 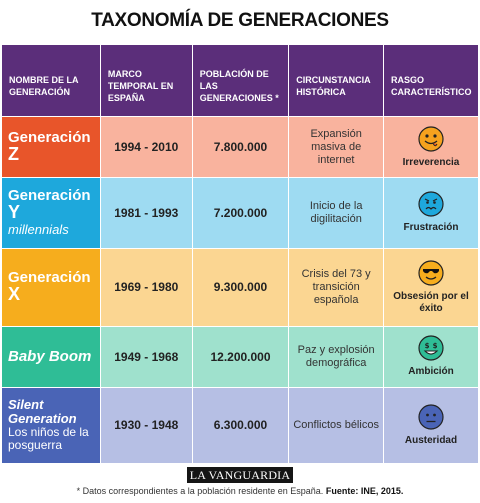 What do you see at coordinates (146, 213) in the screenshot?
I see `years-cell: 1981 - 1993` at bounding box center [146, 213].